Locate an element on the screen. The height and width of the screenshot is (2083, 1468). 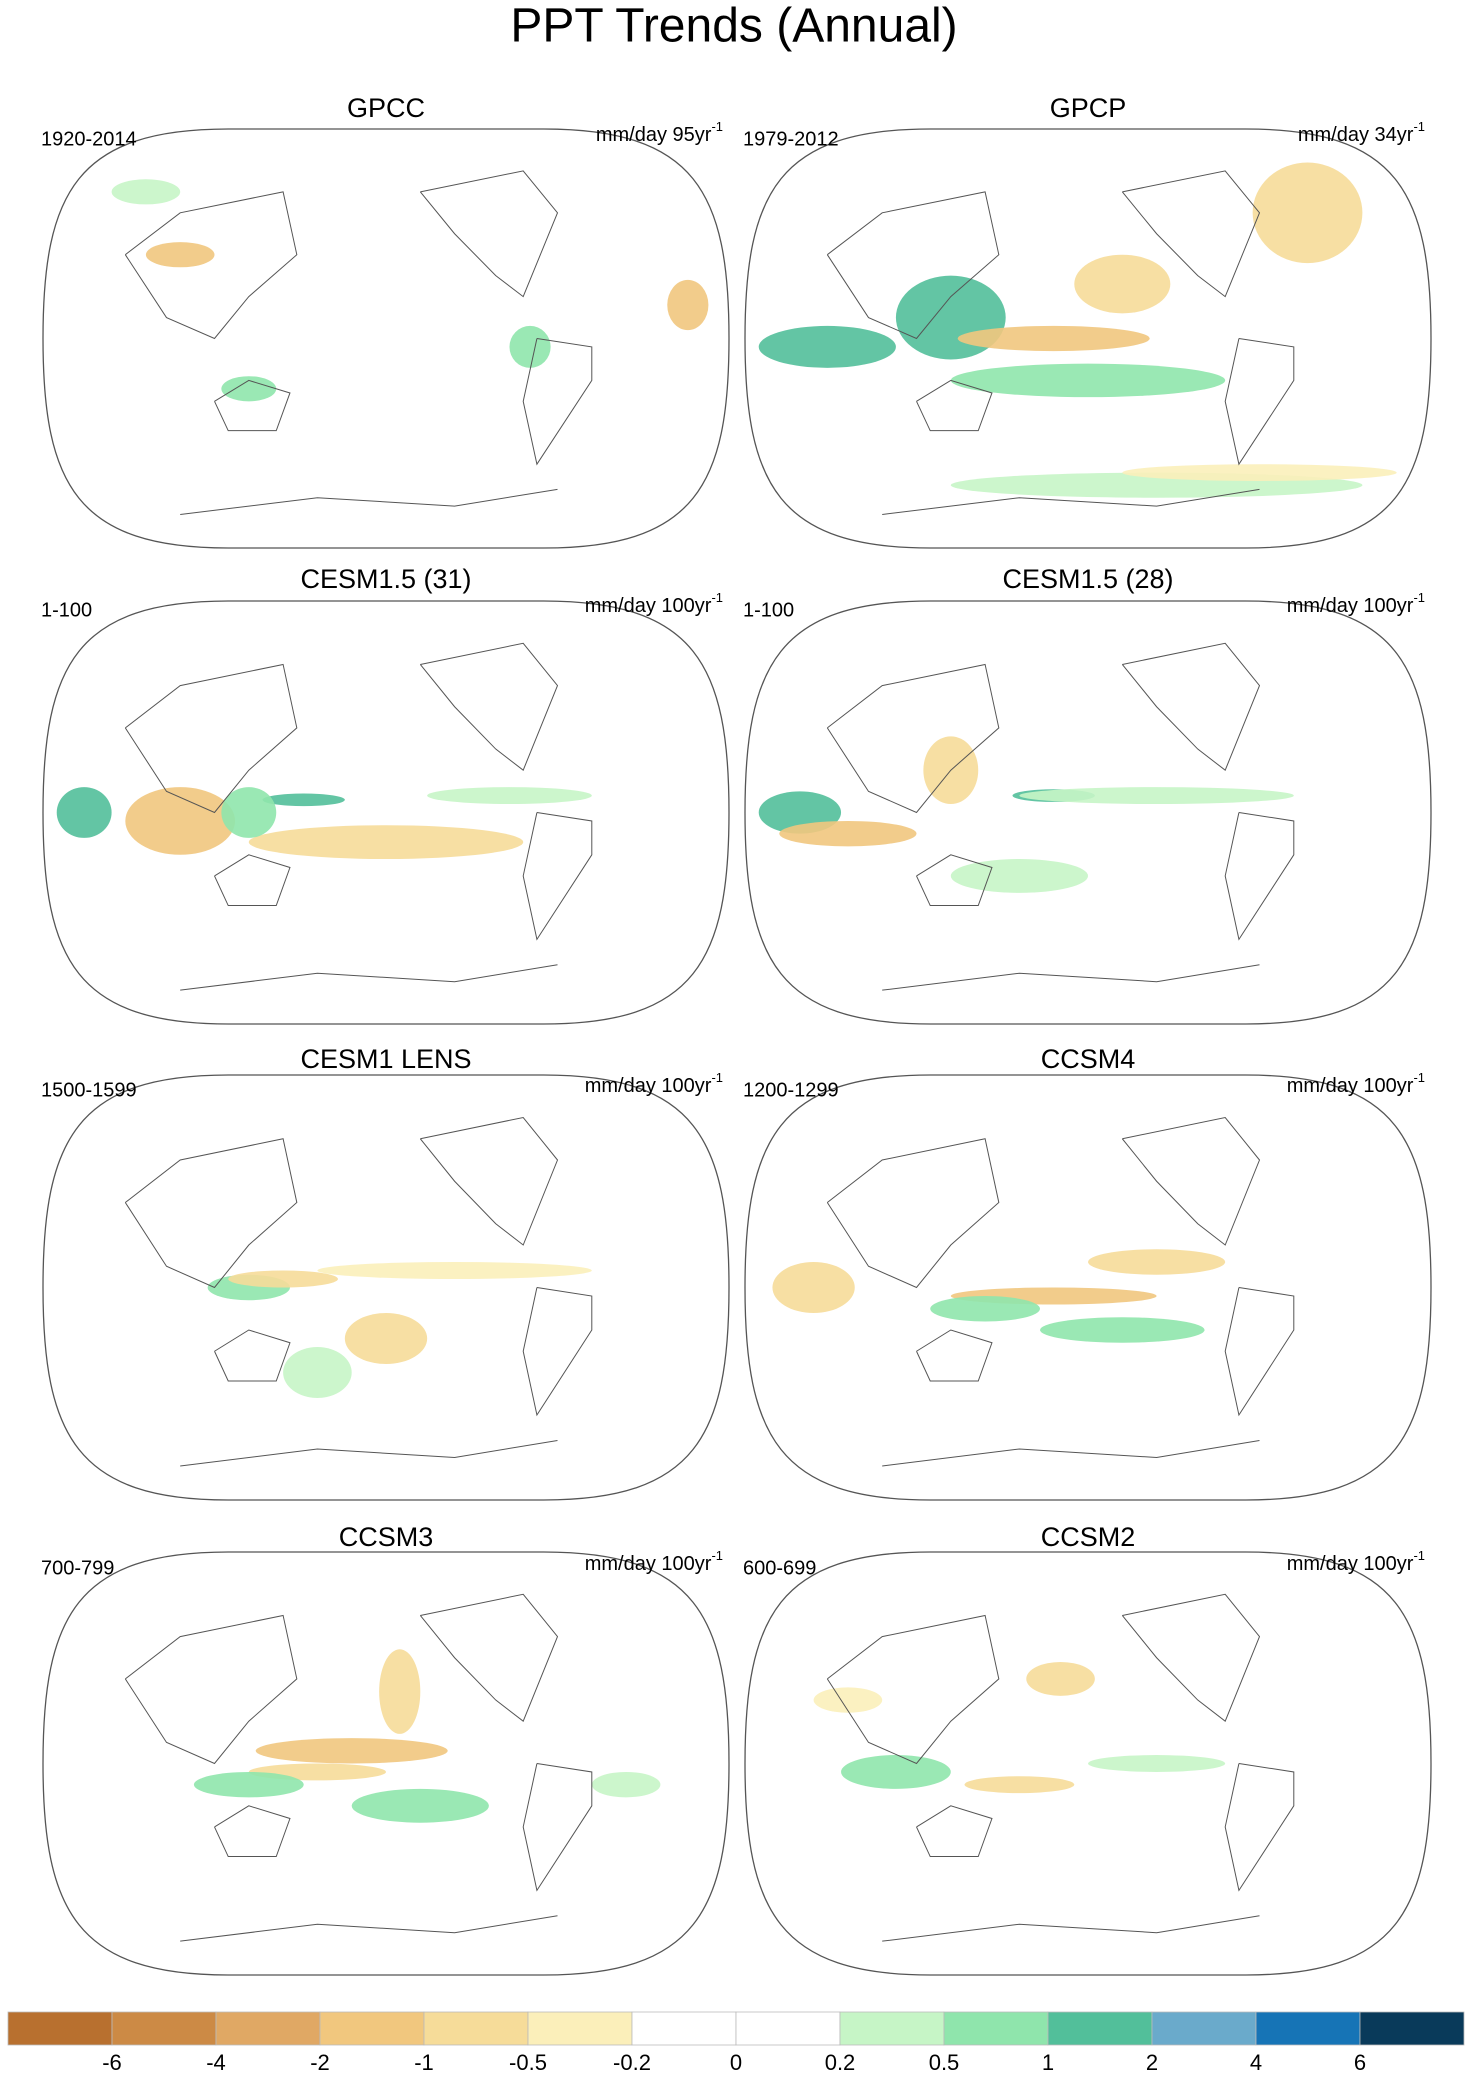
panel-title: GPCC is located at coordinates (386, 108).